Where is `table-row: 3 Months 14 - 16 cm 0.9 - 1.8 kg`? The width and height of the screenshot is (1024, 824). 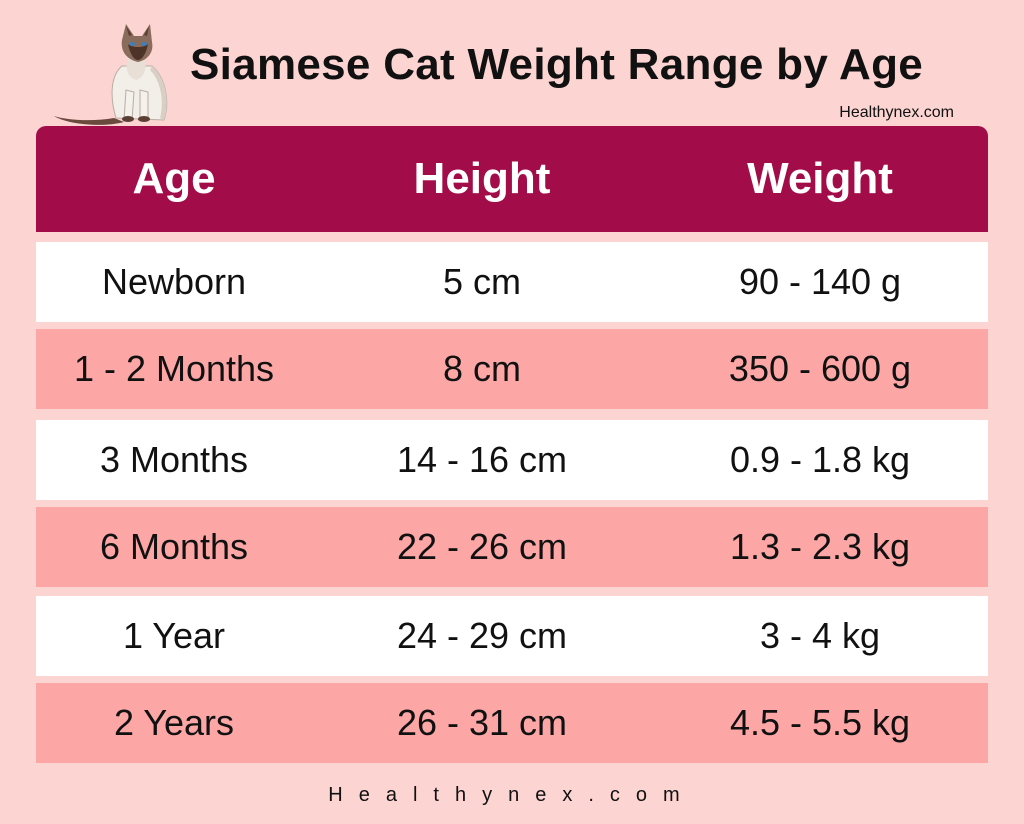 table-row: 3 Months 14 - 16 cm 0.9 - 1.8 kg is located at coordinates (512, 460).